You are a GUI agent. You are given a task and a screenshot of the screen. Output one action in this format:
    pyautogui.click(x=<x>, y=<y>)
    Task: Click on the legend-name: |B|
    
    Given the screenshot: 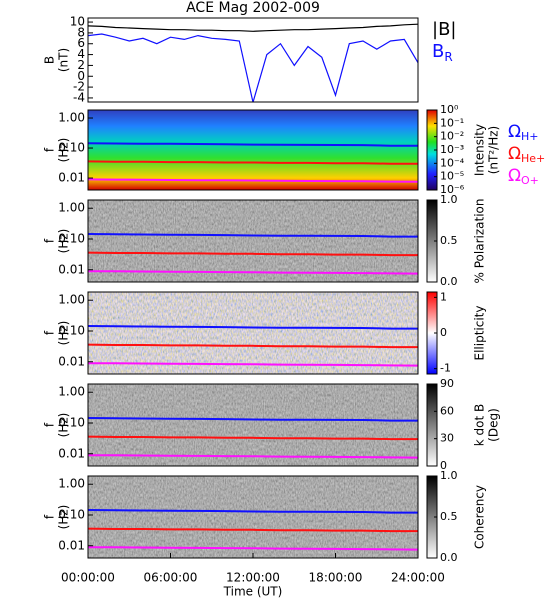 What is the action you would take?
    pyautogui.click(x=444, y=29)
    